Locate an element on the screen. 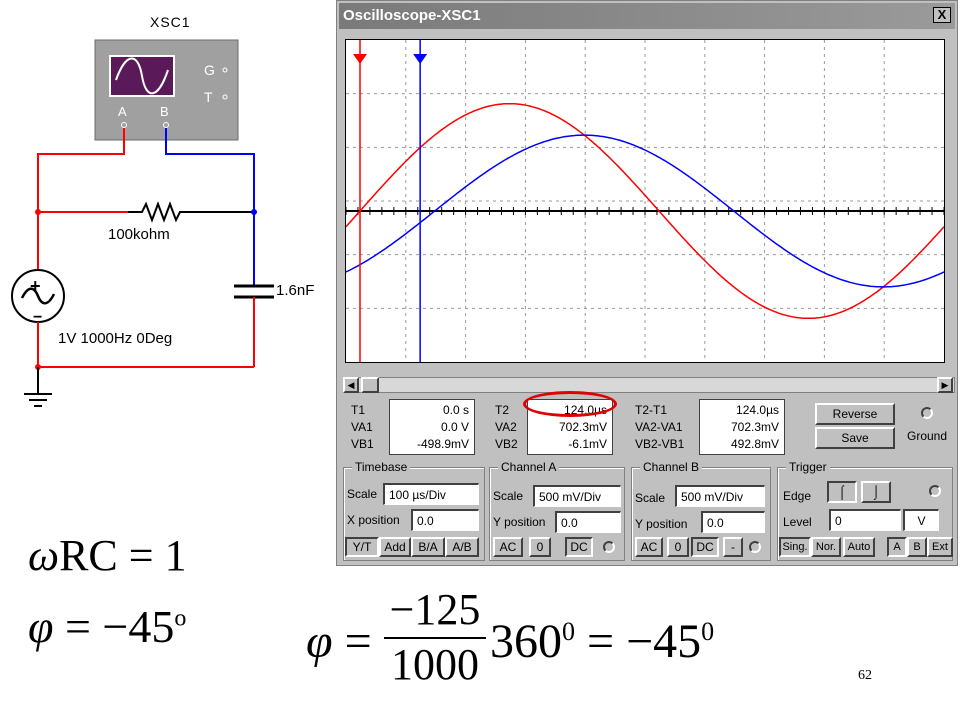  channel-b-ypos-label: Y position is located at coordinates (661, 524).